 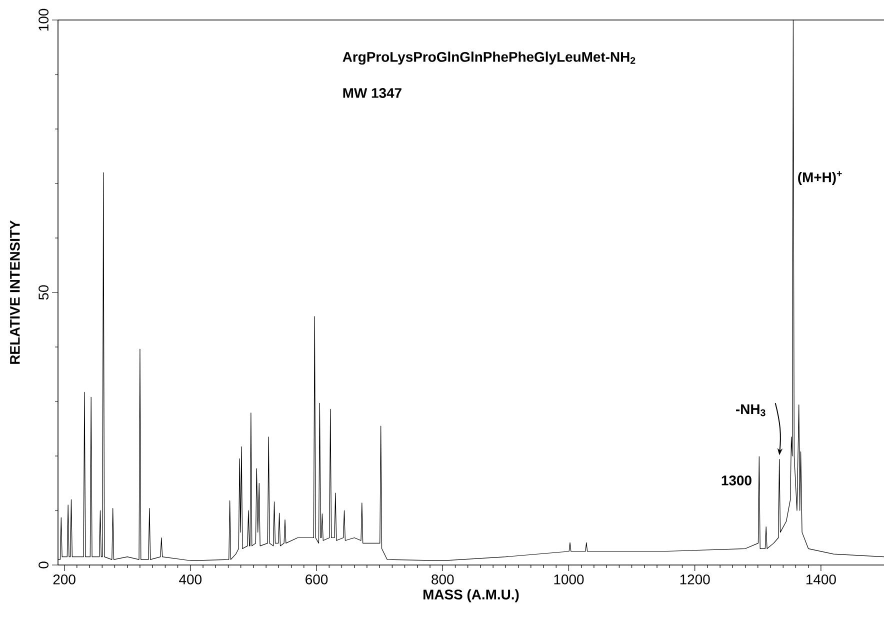 What do you see at coordinates (489, 58) in the screenshot?
I see `annotation: ArgProLysProGlnGlnPhePheGlyLeuMet-NH$_{2}$` at bounding box center [489, 58].